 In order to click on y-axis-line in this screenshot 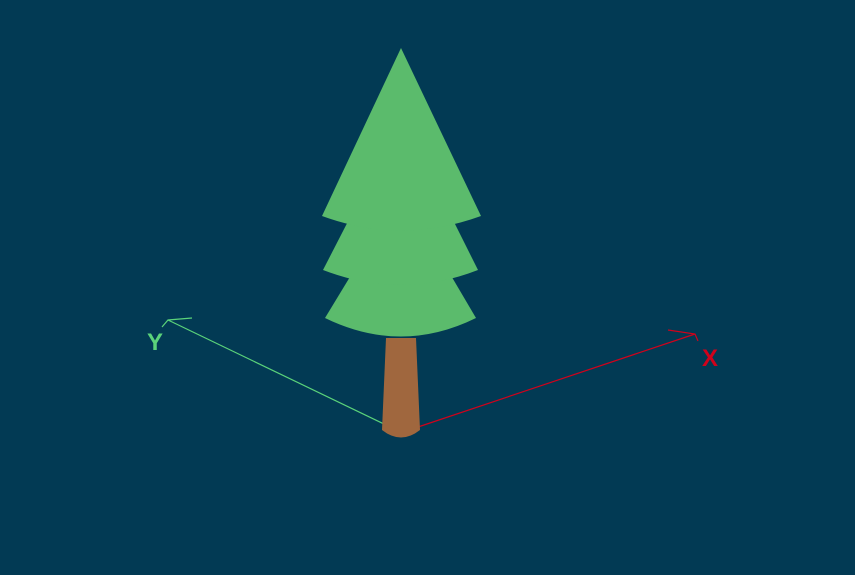, I will do `click(276, 372)`.